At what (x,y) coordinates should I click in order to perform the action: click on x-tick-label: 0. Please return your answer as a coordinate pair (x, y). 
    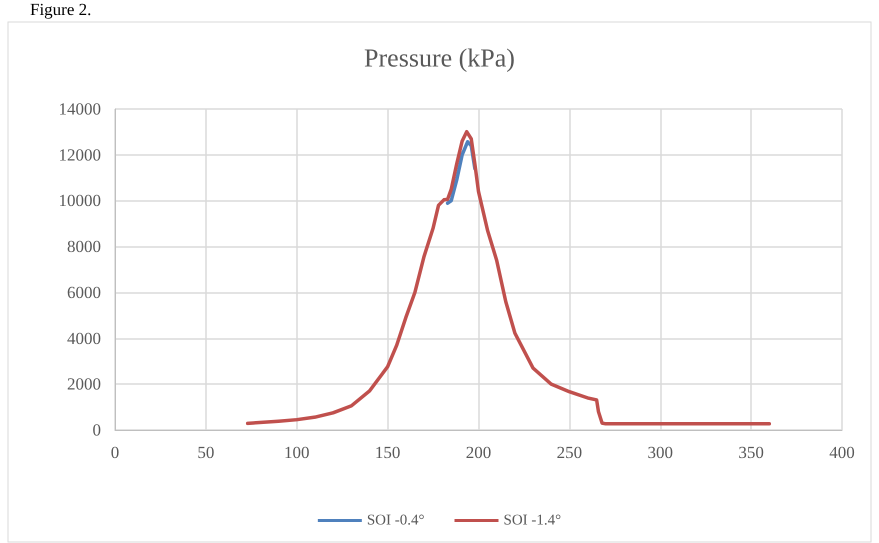
    Looking at the image, I should click on (115, 452).